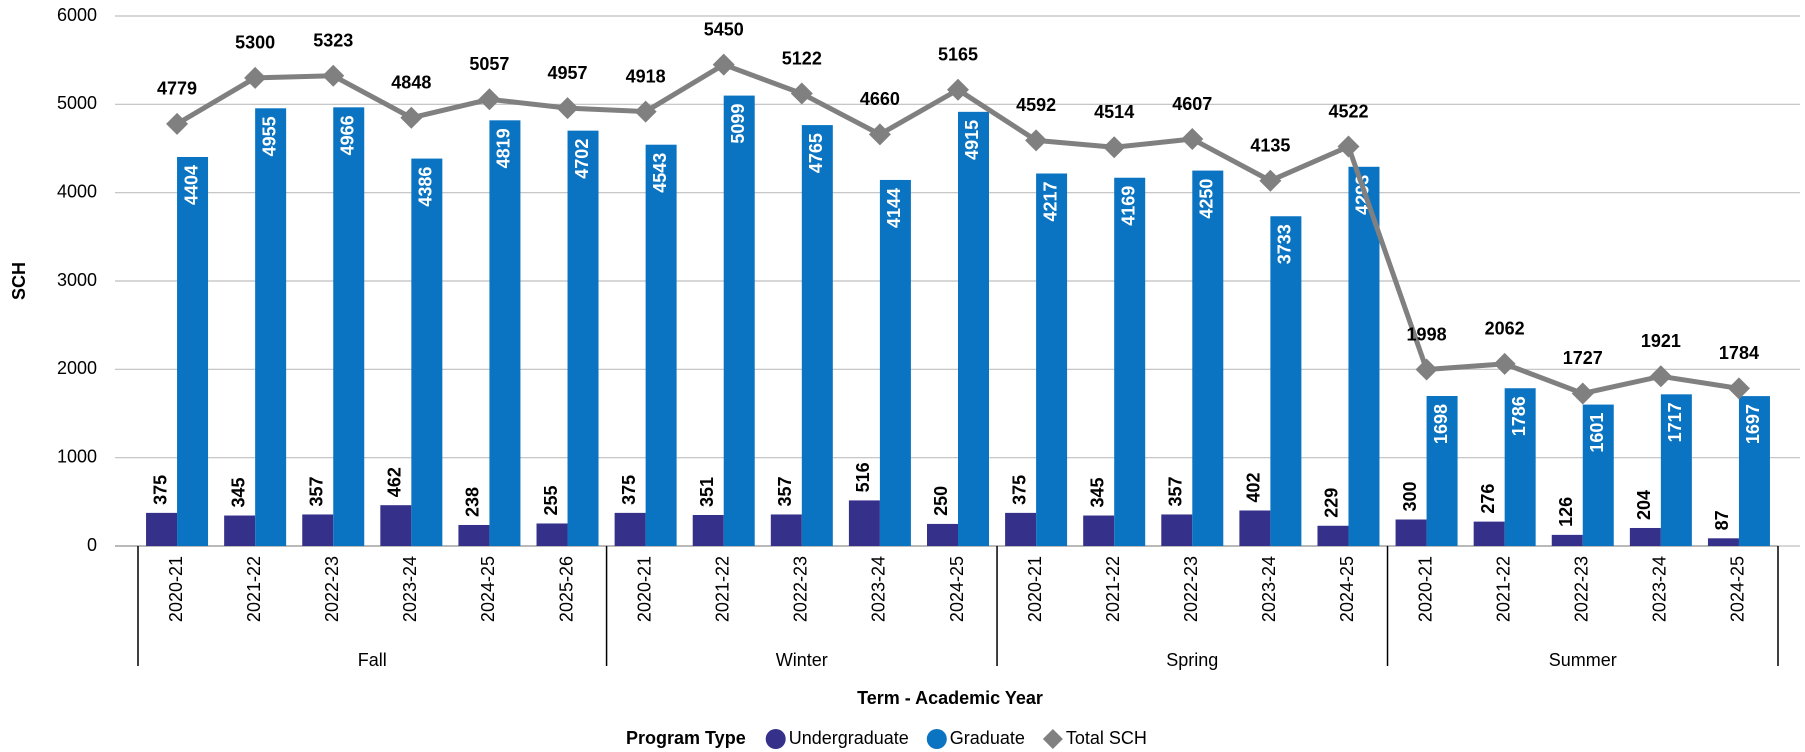 The width and height of the screenshot is (1805, 752). What do you see at coordinates (1644, 505) in the screenshot?
I see `value-label: 204` at bounding box center [1644, 505].